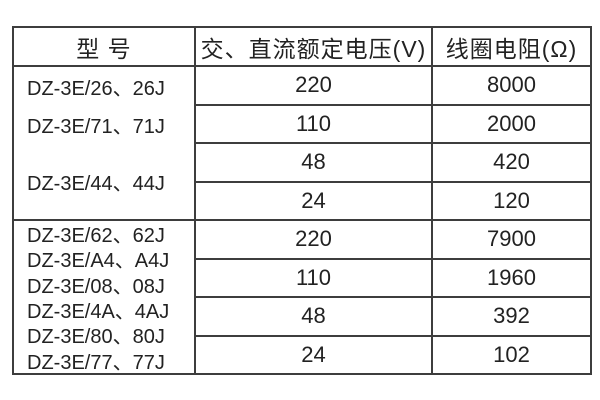 This screenshot has height=400, width=600. I want to click on table-header-row: 型 号 交、直流额定电压(V) 线圈电阻(Ω), so click(302, 46).